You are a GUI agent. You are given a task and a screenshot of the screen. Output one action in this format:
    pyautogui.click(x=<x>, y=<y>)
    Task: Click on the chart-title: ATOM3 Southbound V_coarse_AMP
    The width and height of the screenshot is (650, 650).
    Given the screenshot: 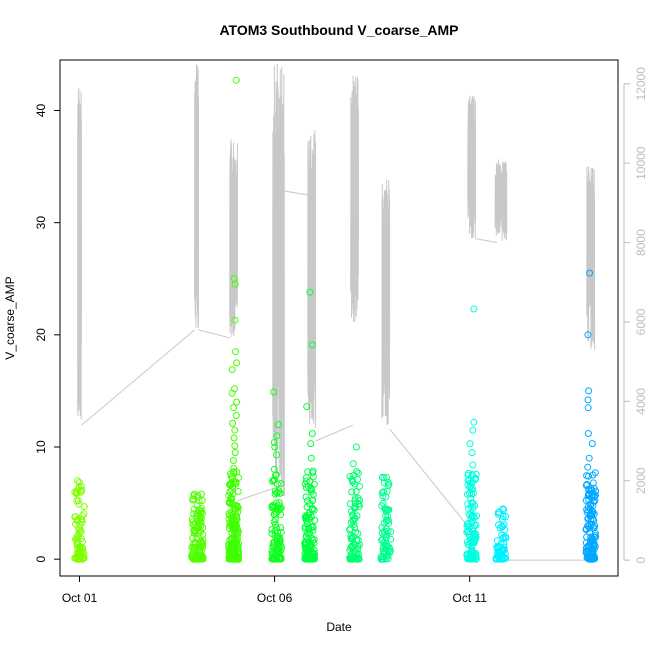 What is the action you would take?
    pyautogui.click(x=338, y=30)
    